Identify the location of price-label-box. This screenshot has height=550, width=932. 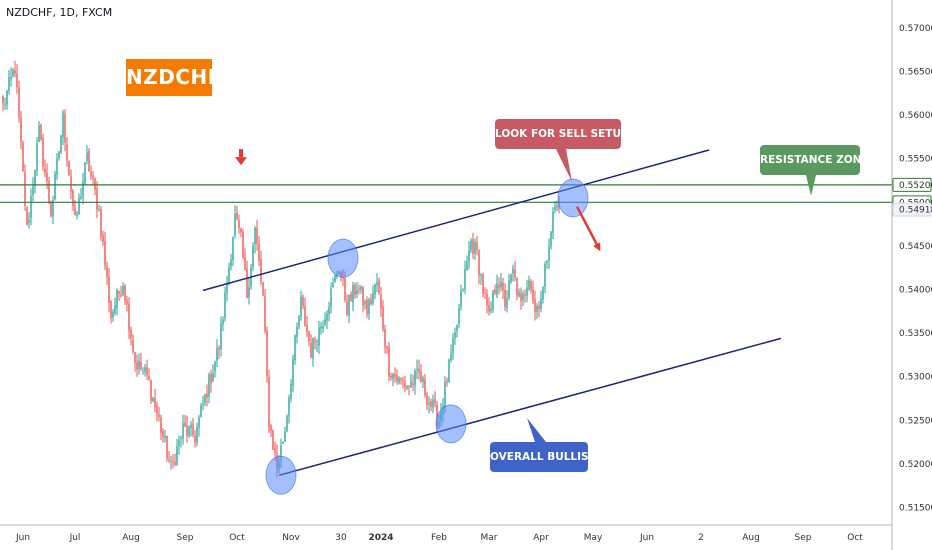
(912, 184).